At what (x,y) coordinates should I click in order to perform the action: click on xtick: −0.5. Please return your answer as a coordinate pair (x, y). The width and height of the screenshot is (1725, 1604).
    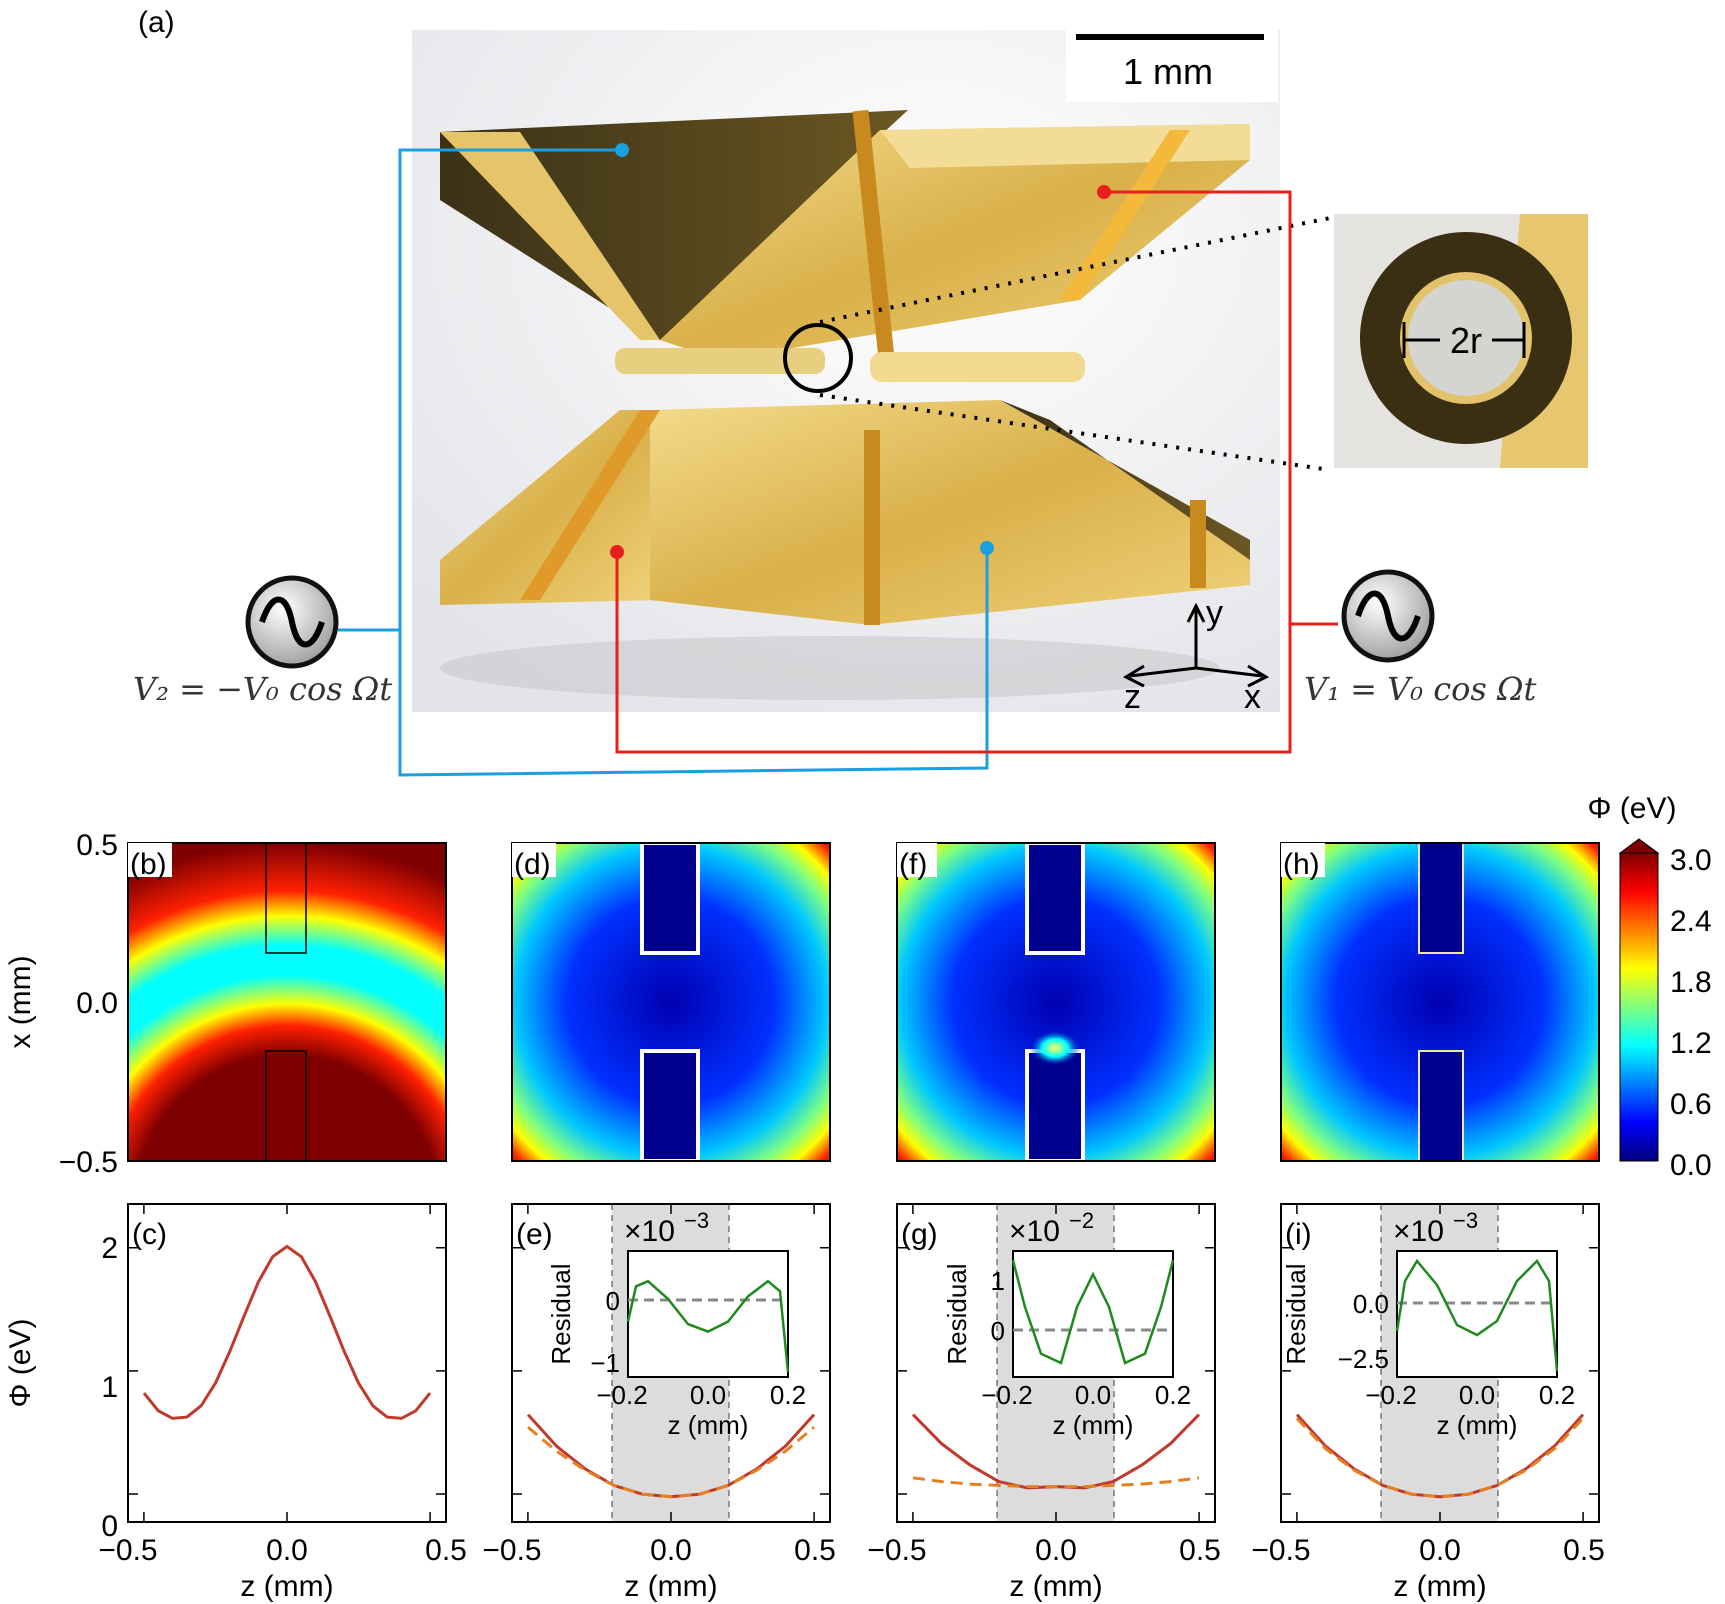
    Looking at the image, I should click on (1280, 1550).